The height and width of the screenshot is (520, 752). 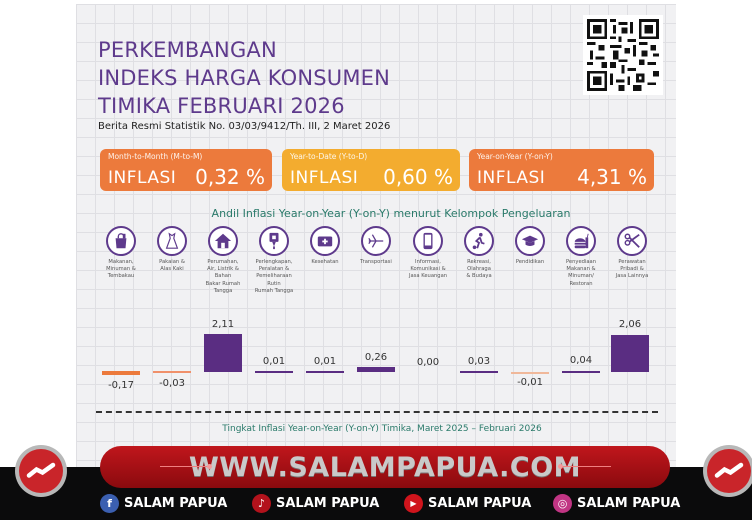 What do you see at coordinates (371, 170) in the screenshot?
I see `card-ytd-inflation: Year-to-Date (Y-to-D) INFLASI 0,60 %` at bounding box center [371, 170].